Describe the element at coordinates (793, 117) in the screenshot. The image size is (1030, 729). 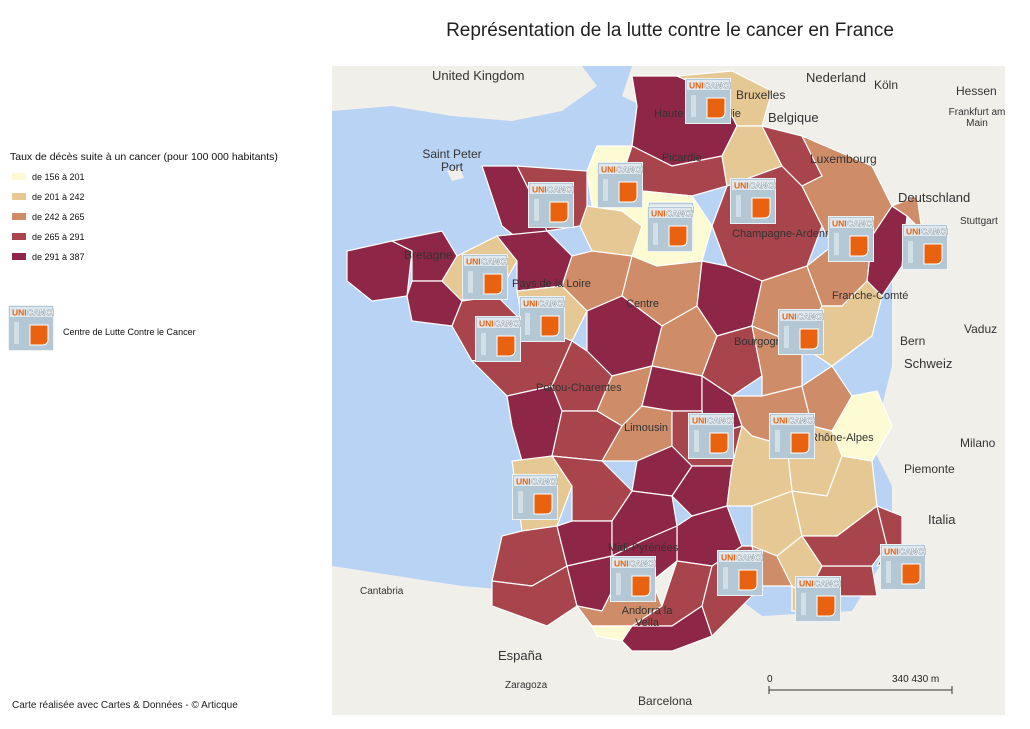
I see `place-label: Belgique` at that location.